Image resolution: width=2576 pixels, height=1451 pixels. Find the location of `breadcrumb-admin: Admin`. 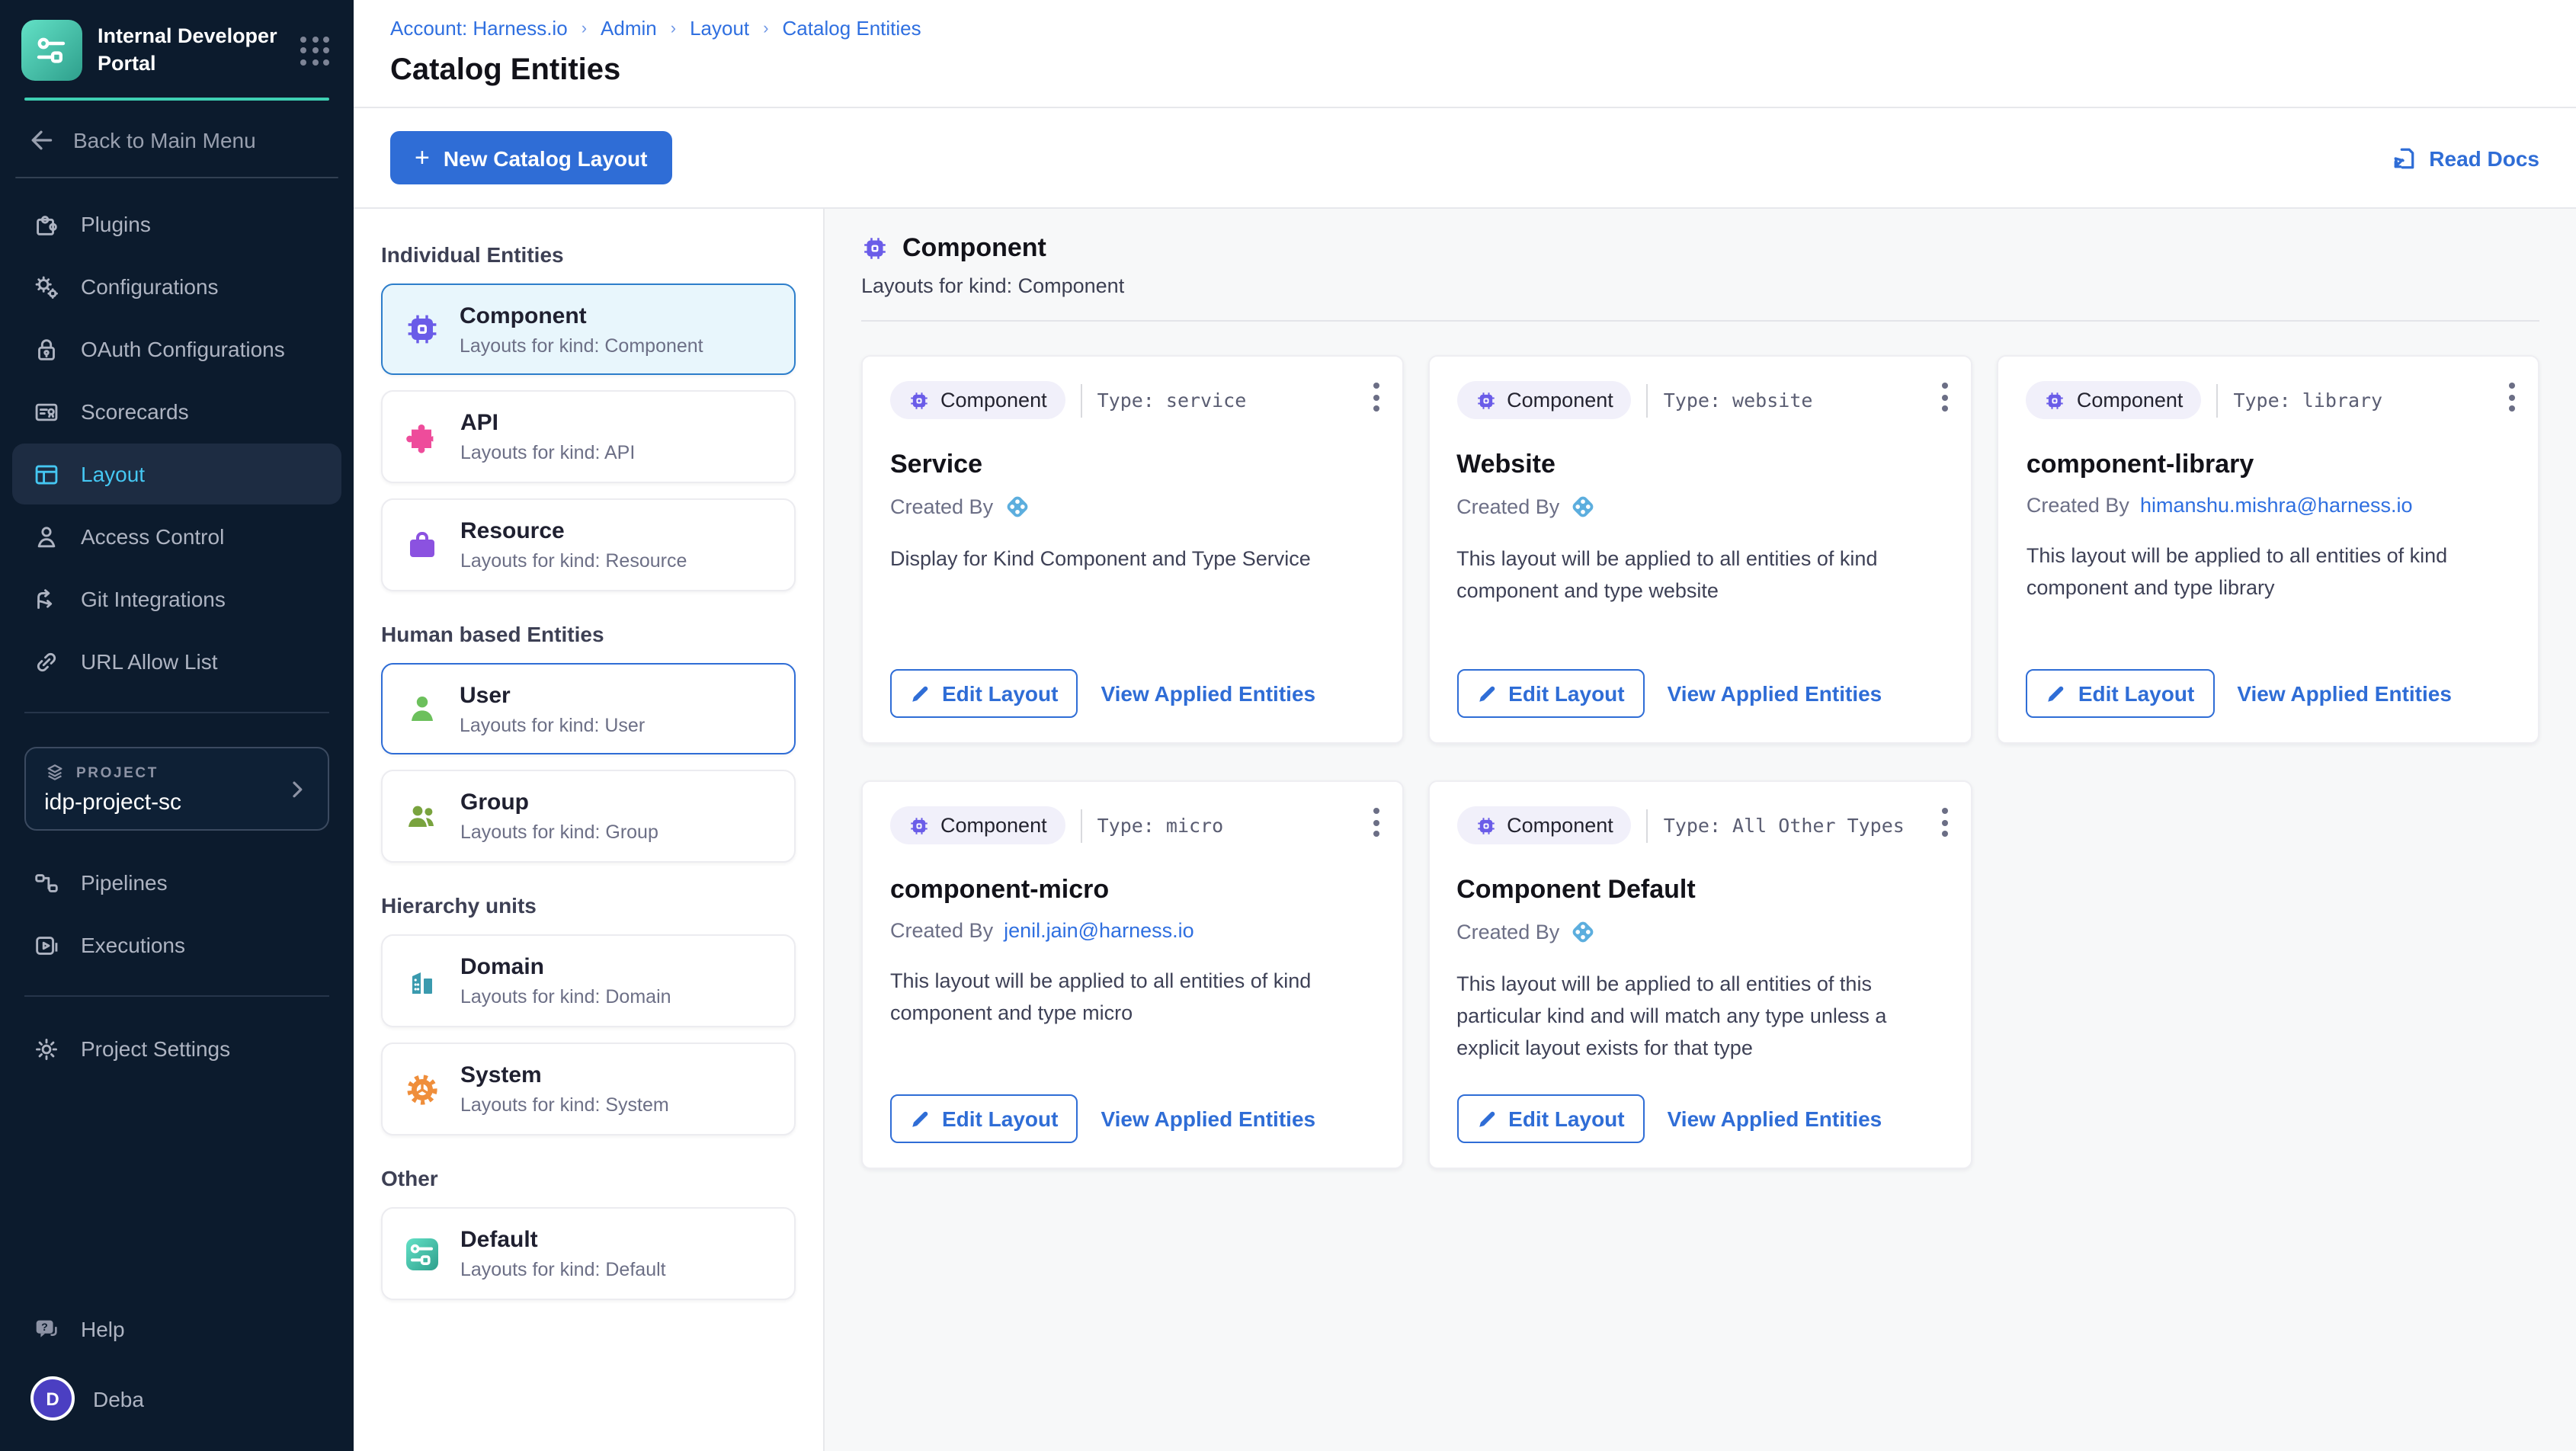

breadcrumb-admin: Admin is located at coordinates (629, 28).